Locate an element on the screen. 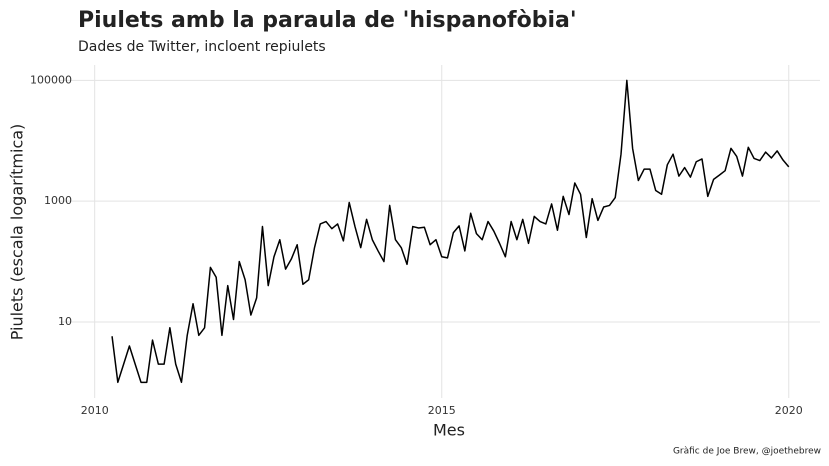 This screenshot has height=466, width=829. chart-title: Piulets amb la paraula de 'hispanofòbia' is located at coordinates (327, 20).